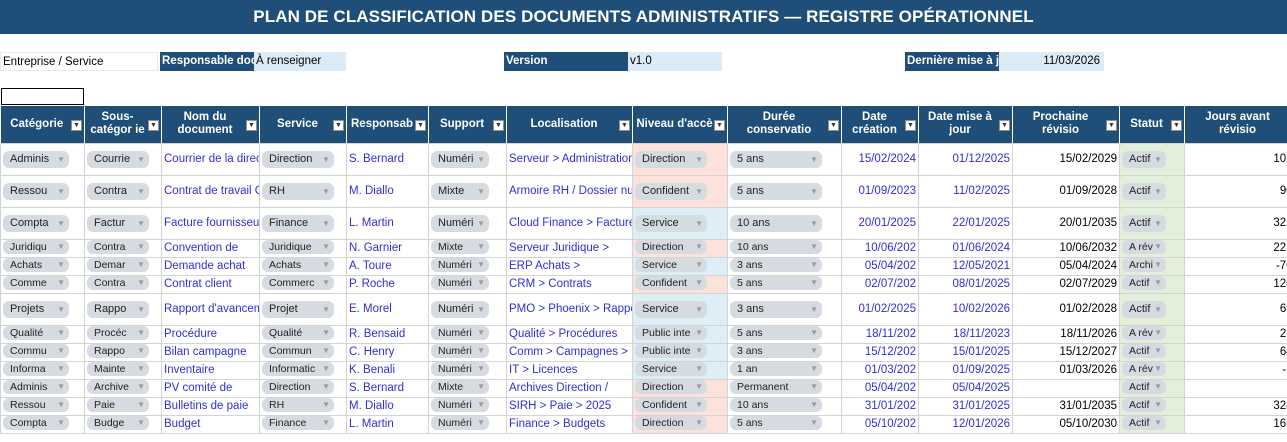 This screenshot has width=1287, height=442. Describe the element at coordinates (123, 223) in the screenshot. I see `sub-cell: Factur ▼` at that location.